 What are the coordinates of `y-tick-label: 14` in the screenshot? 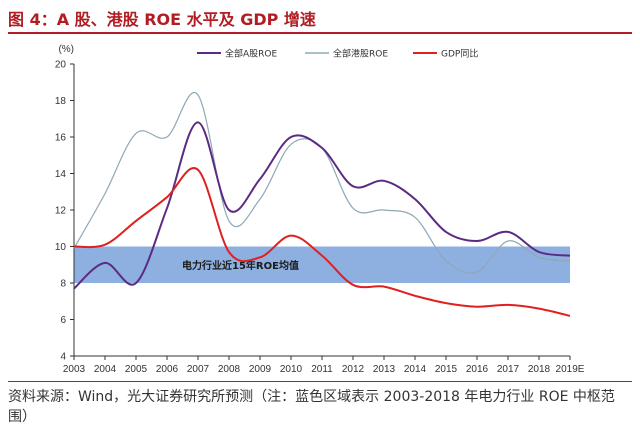 It's located at (61, 174).